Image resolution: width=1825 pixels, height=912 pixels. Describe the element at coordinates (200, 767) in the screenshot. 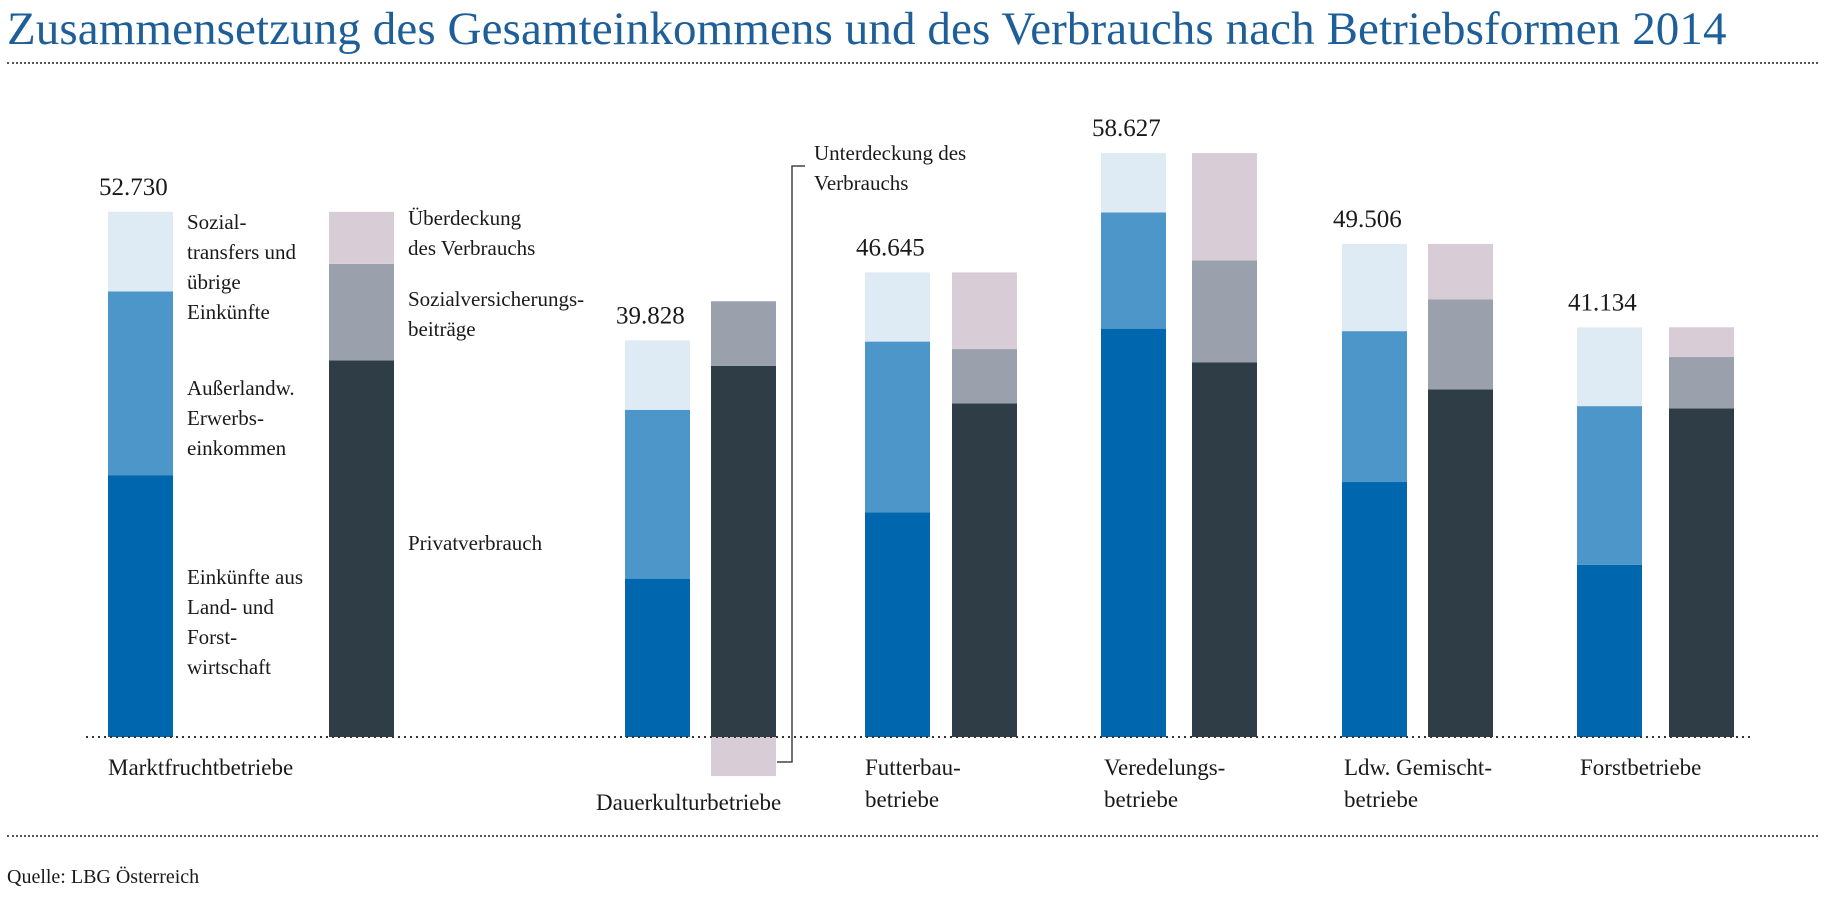

I see `category-label-1: Marktfruchtbetriebe` at that location.